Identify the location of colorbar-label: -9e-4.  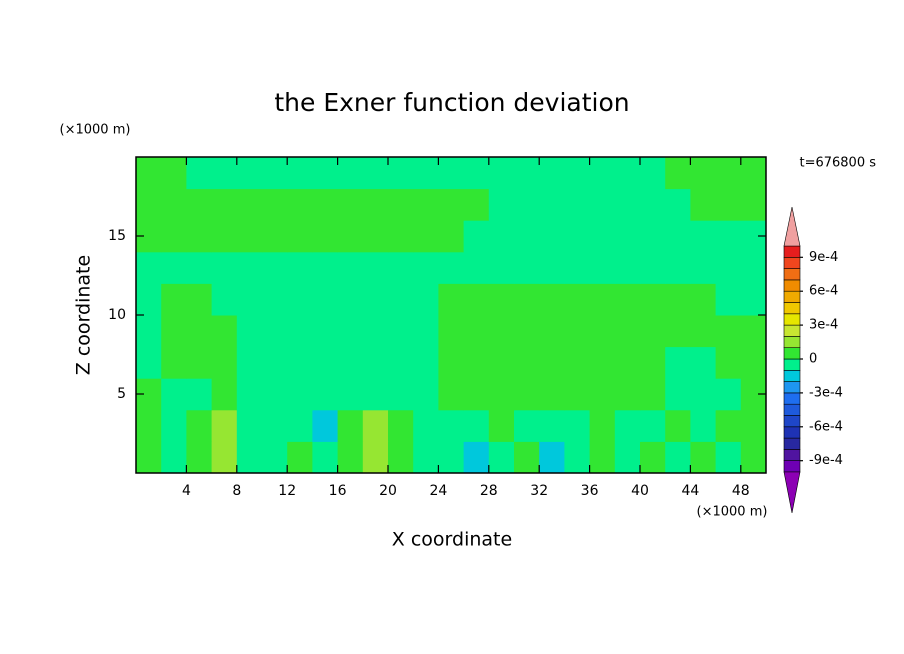
(826, 460).